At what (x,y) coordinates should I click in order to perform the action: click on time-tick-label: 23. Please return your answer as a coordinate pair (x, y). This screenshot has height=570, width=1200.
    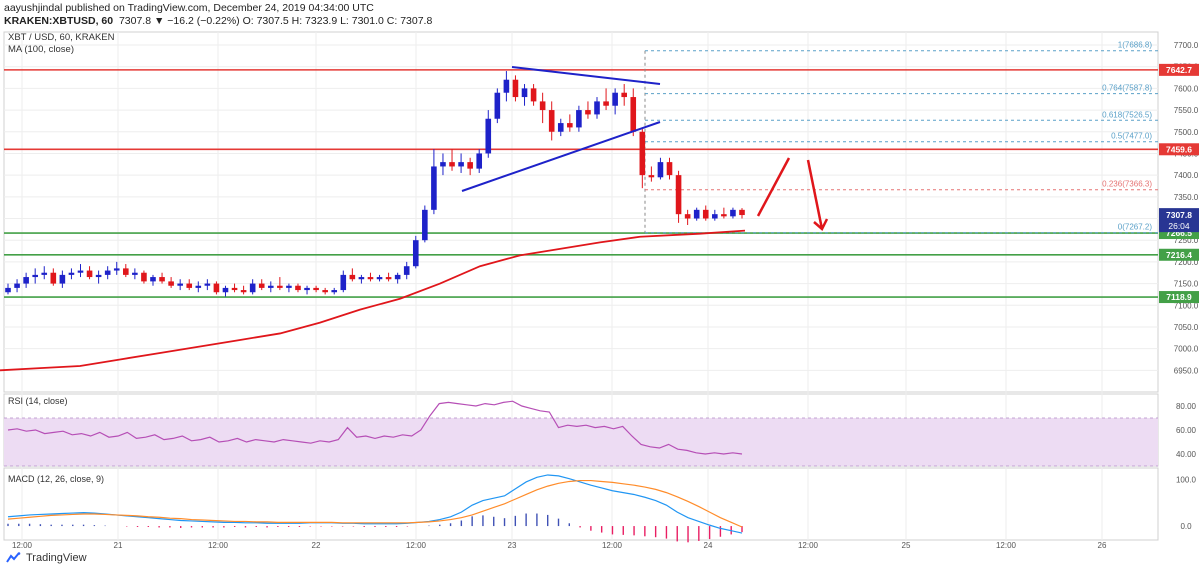
    Looking at the image, I should click on (512, 545).